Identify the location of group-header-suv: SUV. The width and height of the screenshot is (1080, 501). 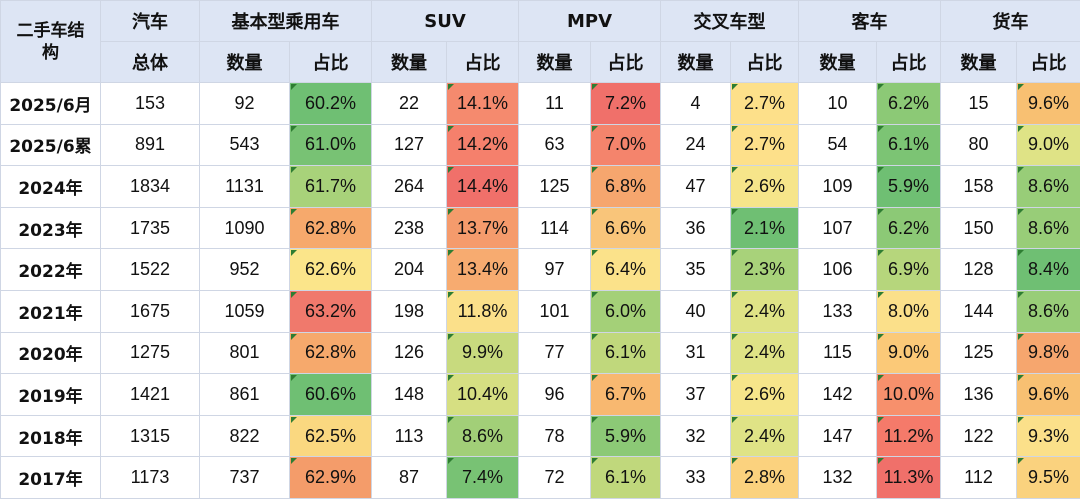
(445, 21).